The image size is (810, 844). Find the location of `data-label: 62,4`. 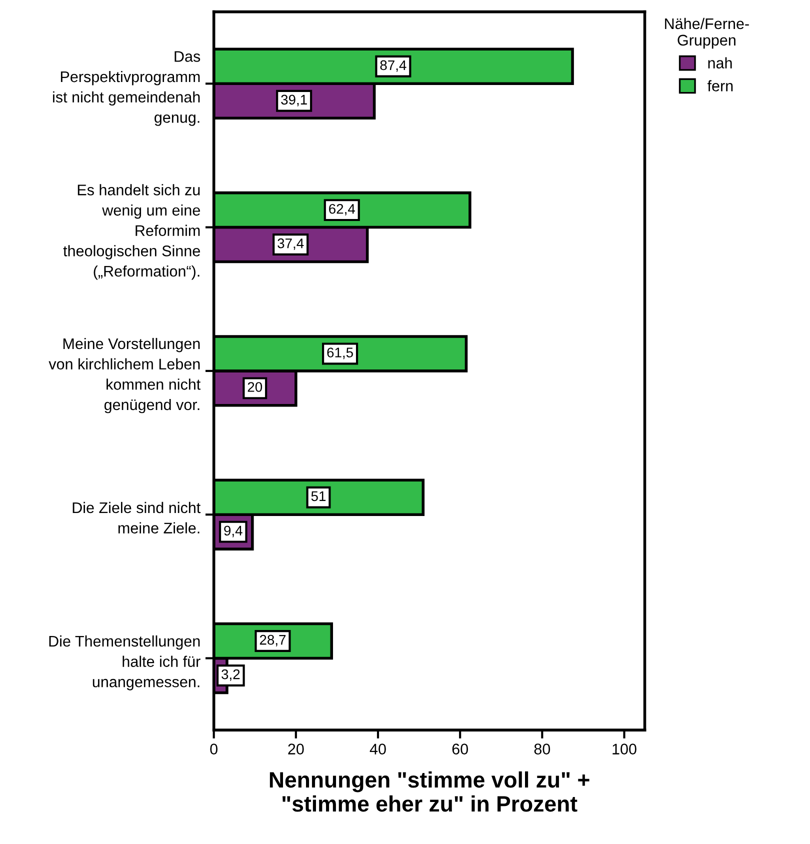

data-label: 62,4 is located at coordinates (342, 210).